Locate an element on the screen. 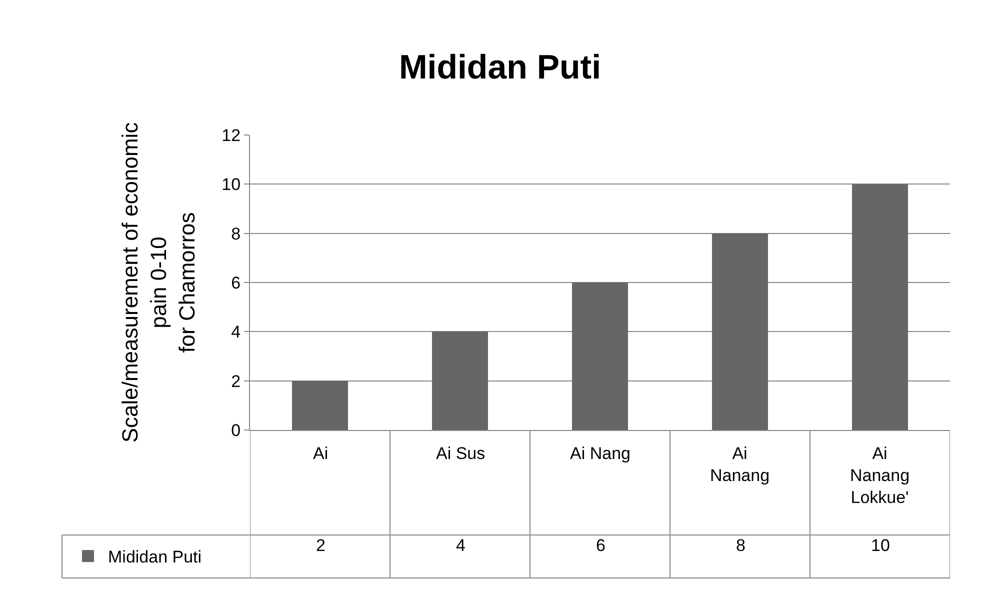  y-tick-label: 10 is located at coordinates (231, 184).